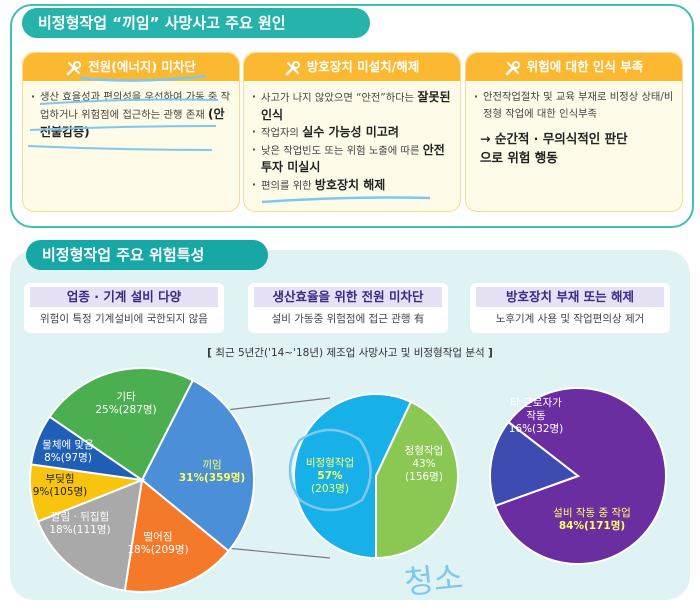 This screenshot has width=700, height=608. I want to click on slice-label: 끼임, so click(211, 464).